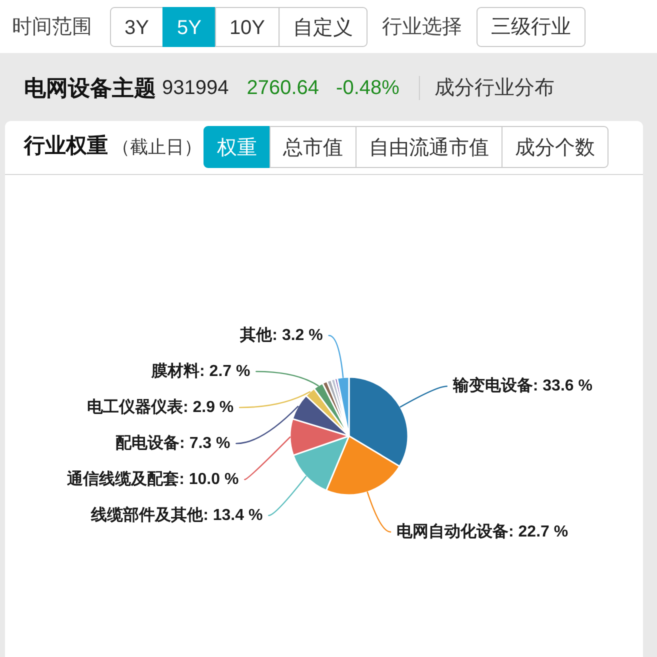 Image resolution: width=657 pixels, height=657 pixels. What do you see at coordinates (494, 88) in the screenshot?
I see `distribution-link: 成分行业分布` at bounding box center [494, 88].